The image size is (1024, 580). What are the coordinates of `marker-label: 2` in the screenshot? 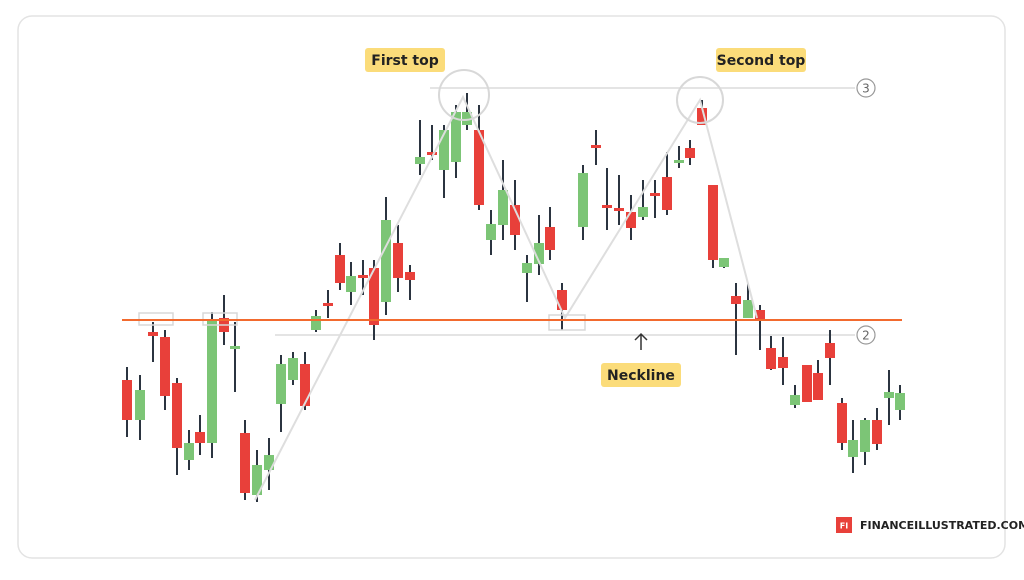 It's located at (866, 336).